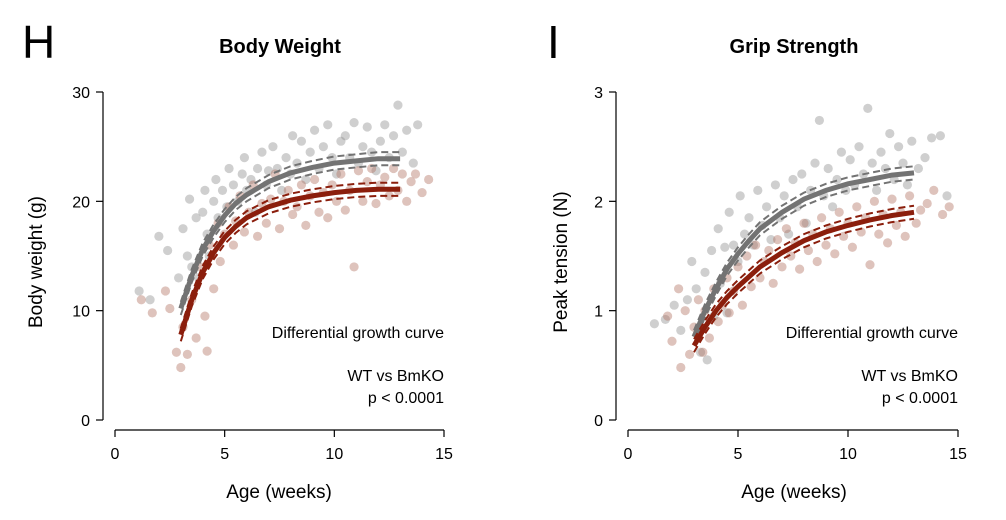 This screenshot has width=1006, height=520. Describe the element at coordinates (794, 492) in the screenshot. I see `x-axis-label: Age (weeks)` at that location.